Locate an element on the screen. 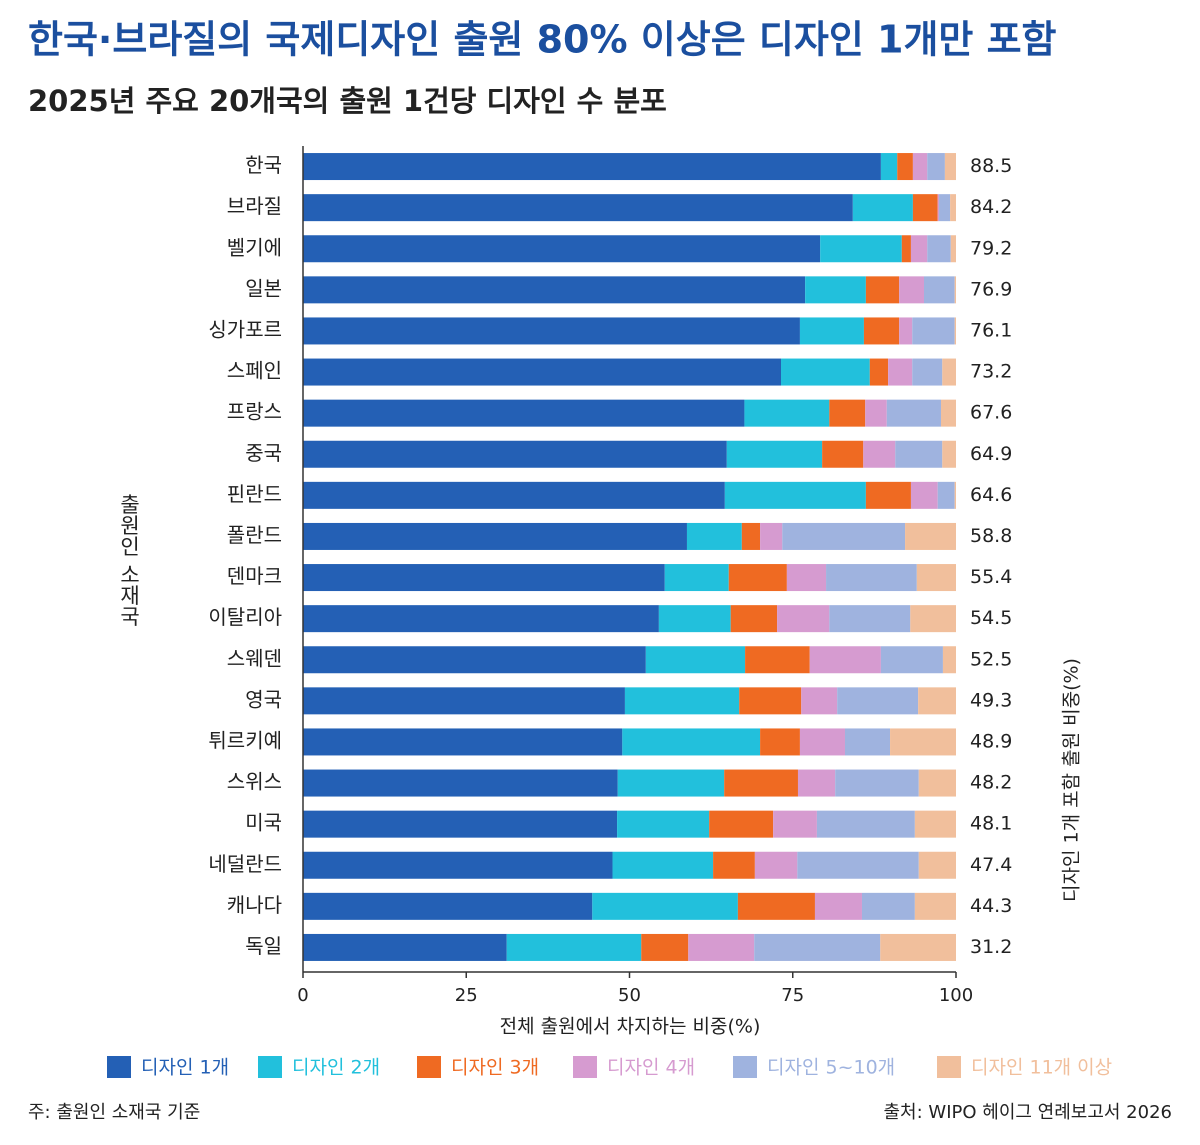  value-label: 55.4 is located at coordinates (991, 577).